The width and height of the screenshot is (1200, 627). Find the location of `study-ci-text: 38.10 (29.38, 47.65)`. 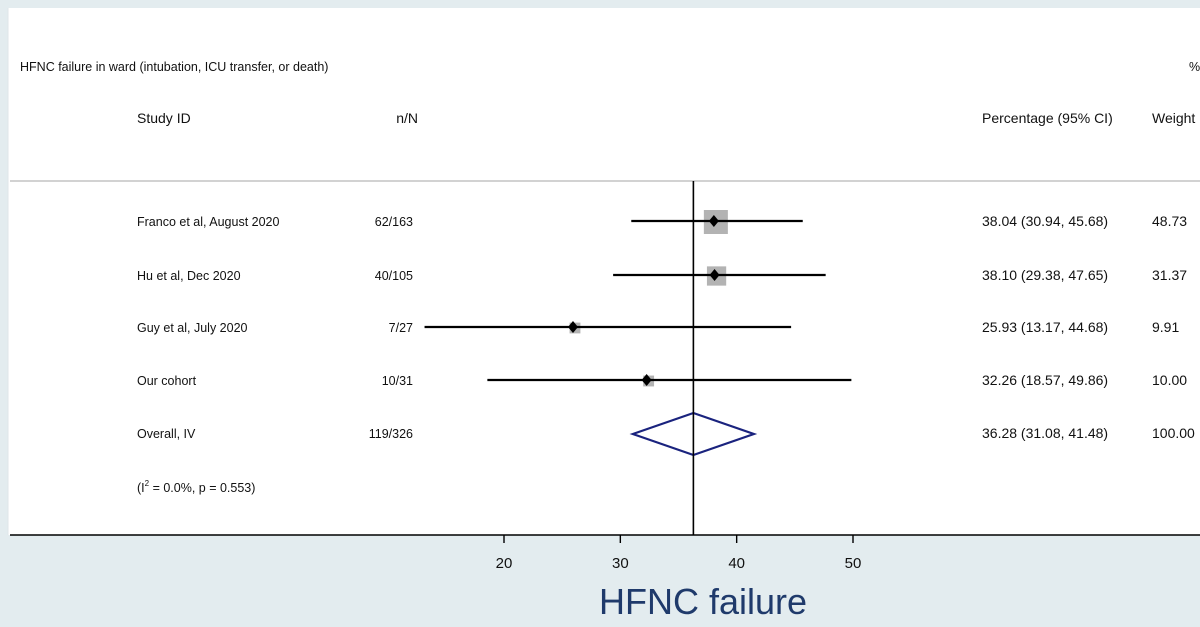

study-ci-text: 38.10 (29.38, 47.65) is located at coordinates (1045, 275).